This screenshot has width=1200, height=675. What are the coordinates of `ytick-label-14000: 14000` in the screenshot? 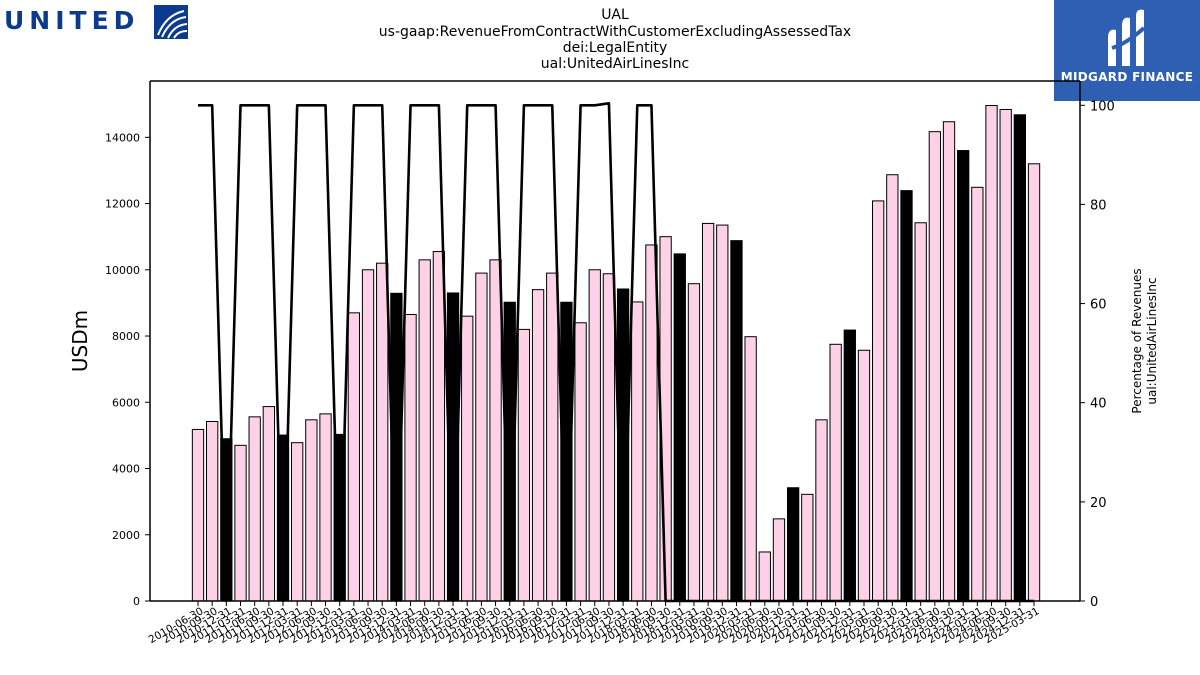 It's located at (122, 137).